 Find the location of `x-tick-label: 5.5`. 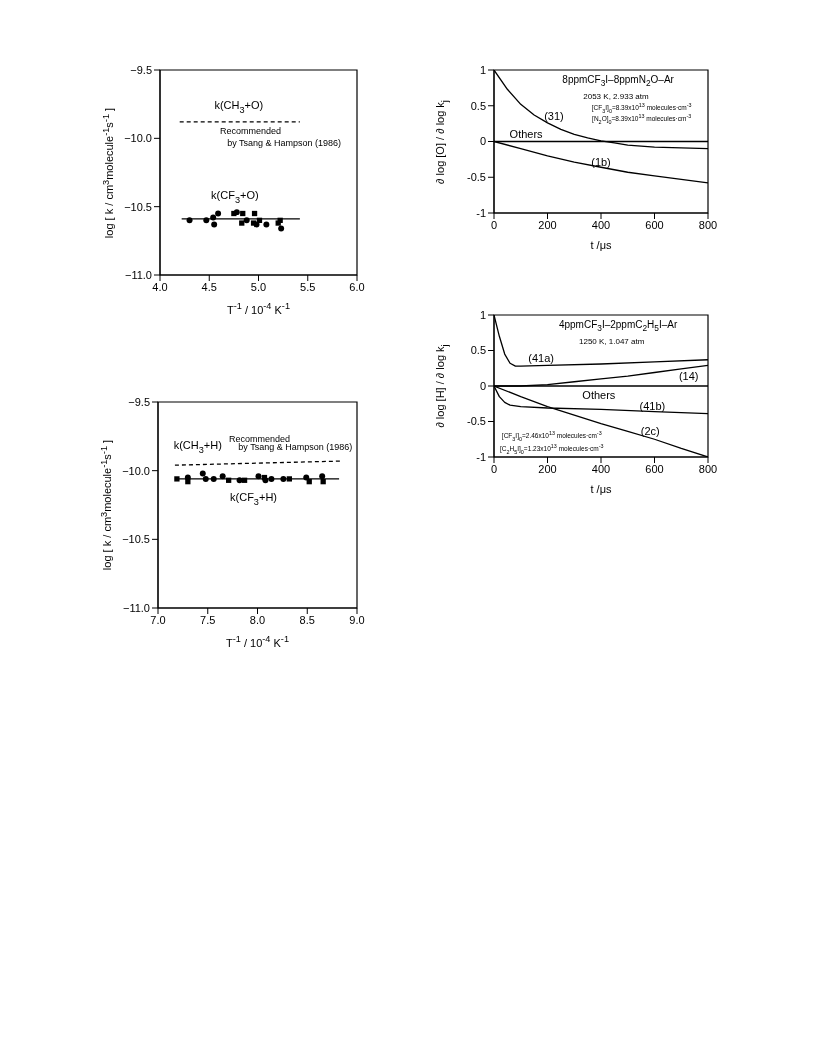

x-tick-label: 5.5 is located at coordinates (308, 286).